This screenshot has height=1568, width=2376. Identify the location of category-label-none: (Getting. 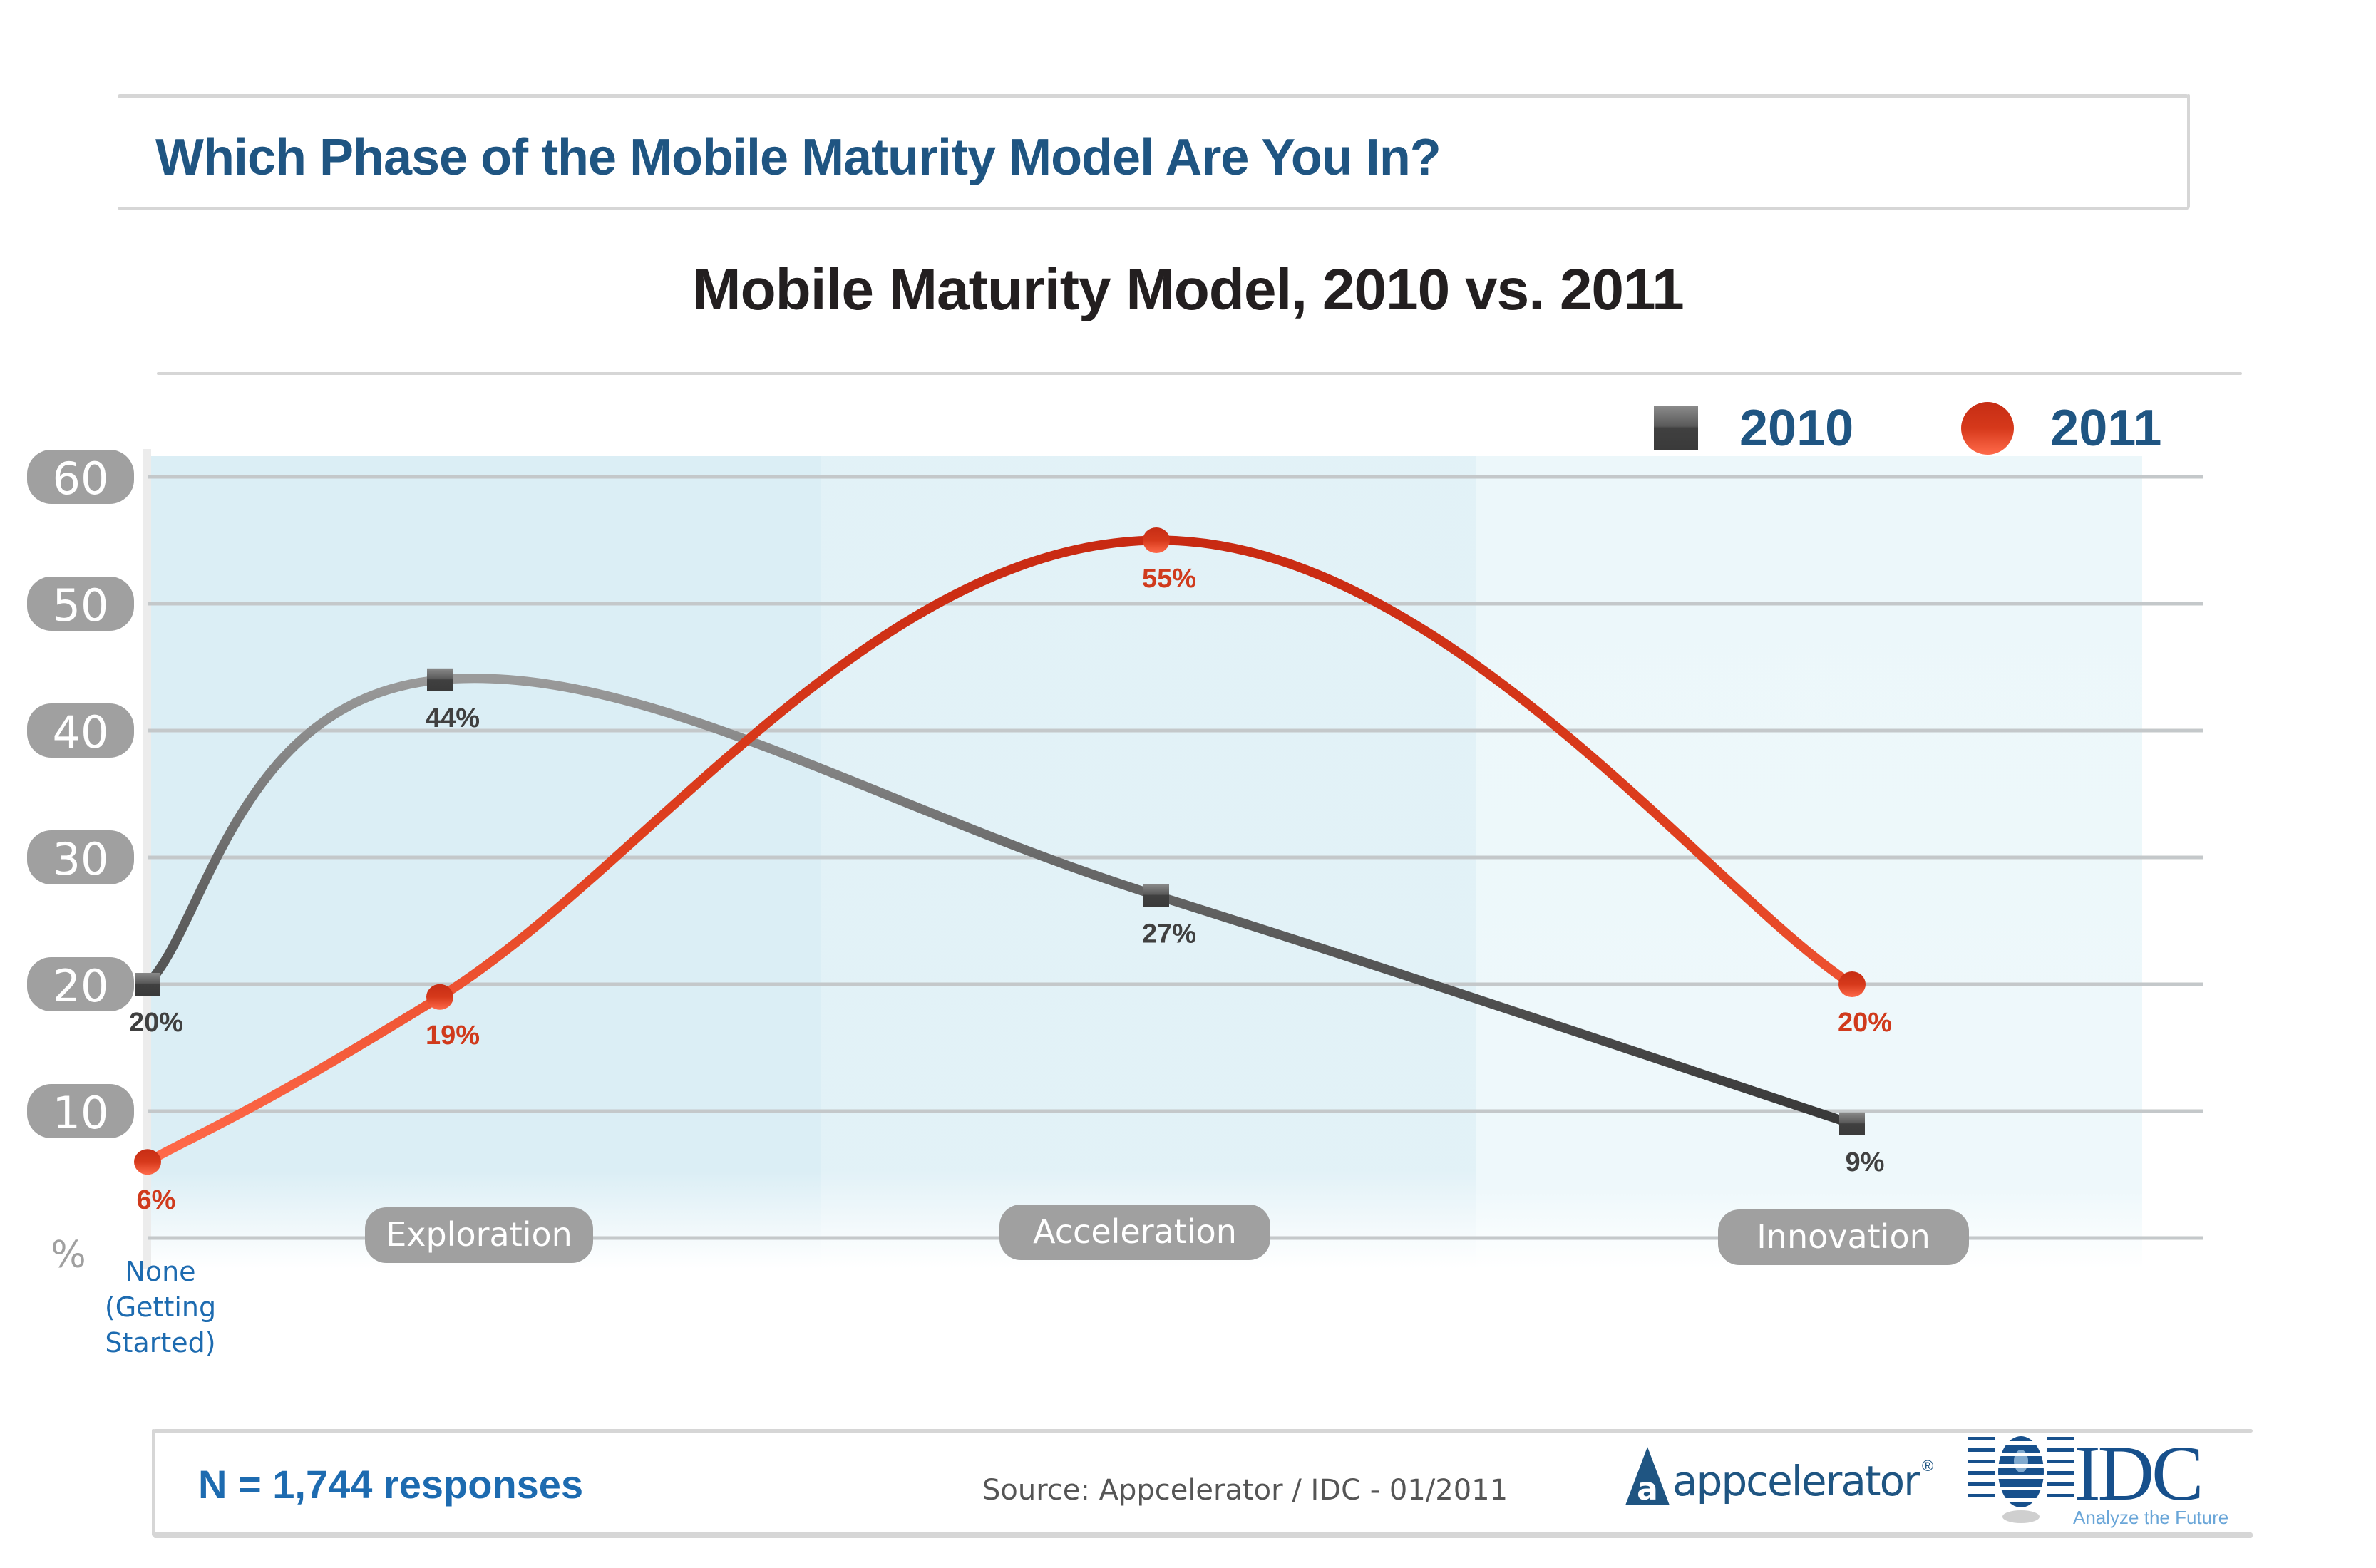
(160, 1307).